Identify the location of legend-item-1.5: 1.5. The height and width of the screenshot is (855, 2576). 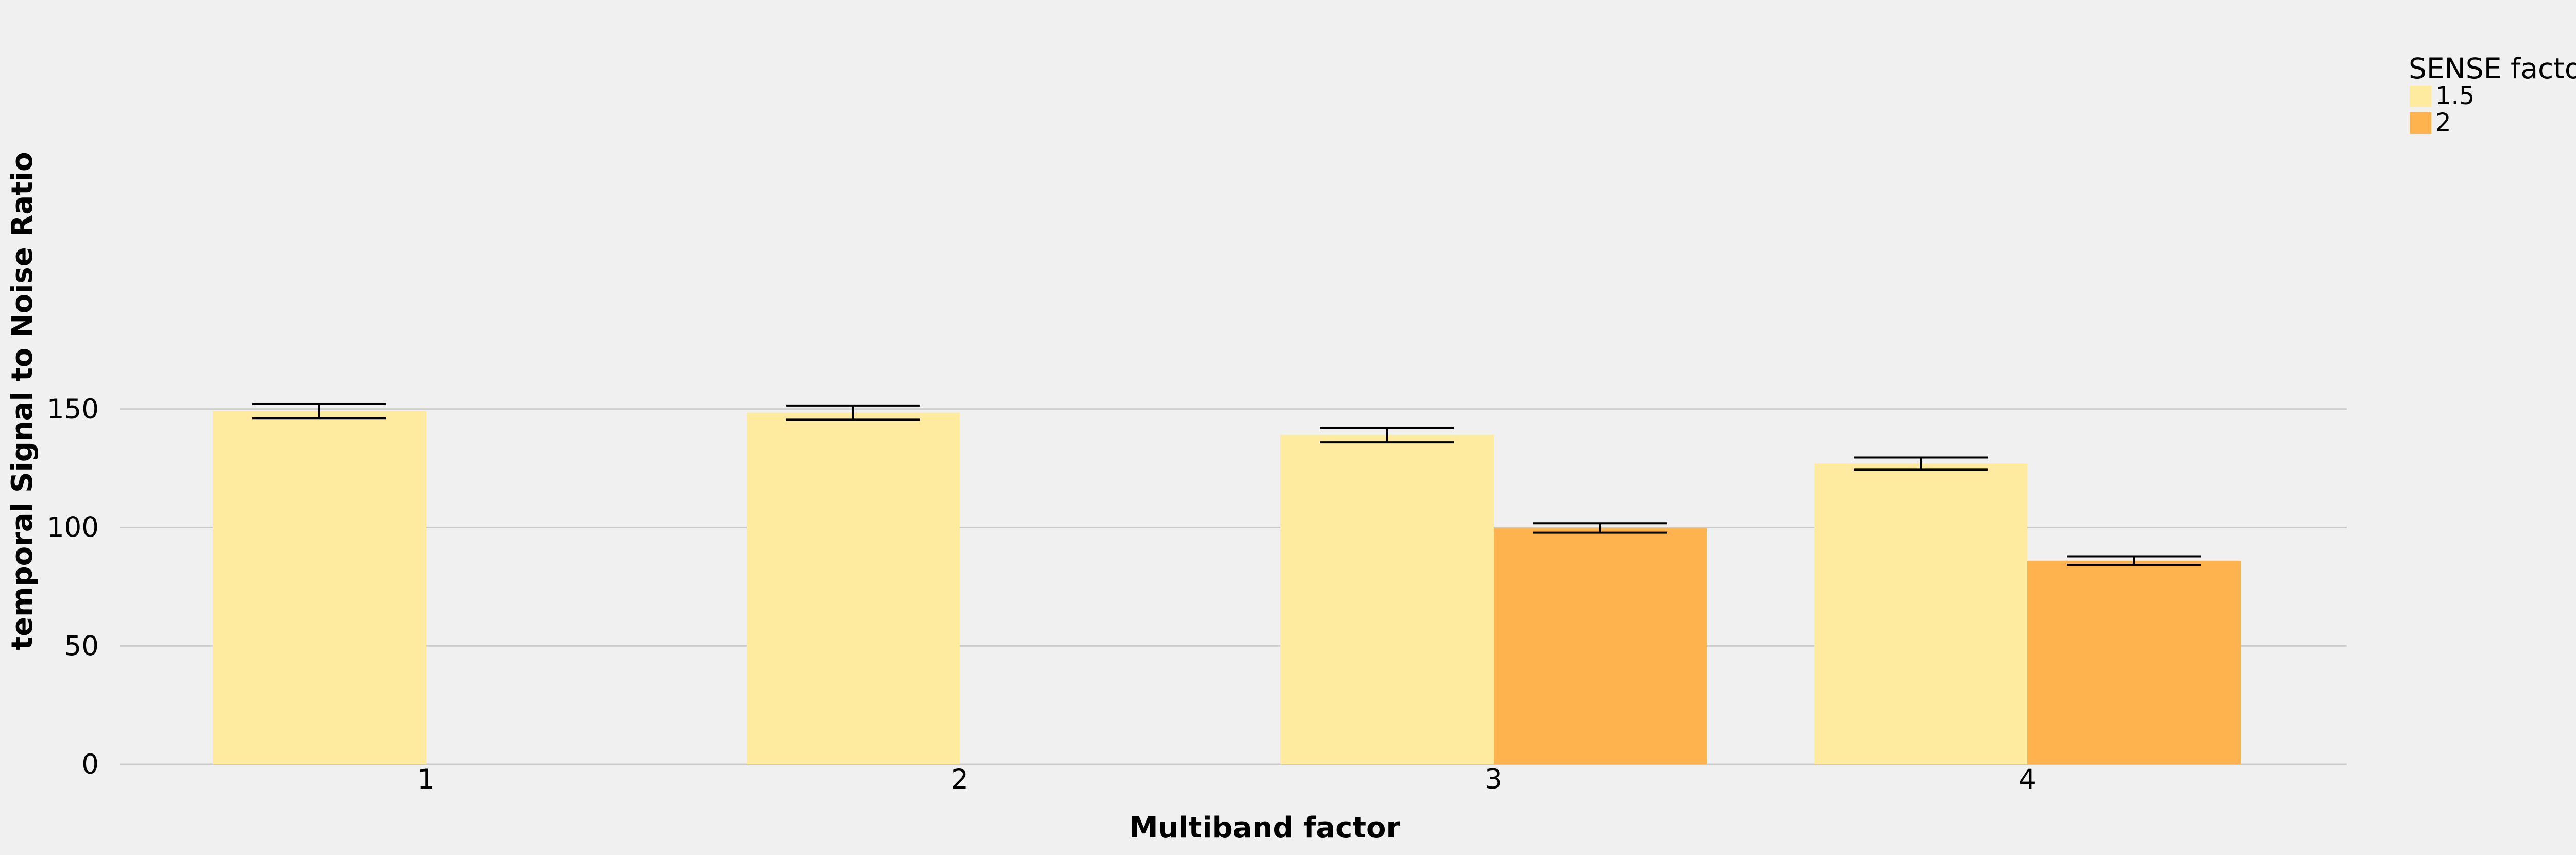
(2442, 96).